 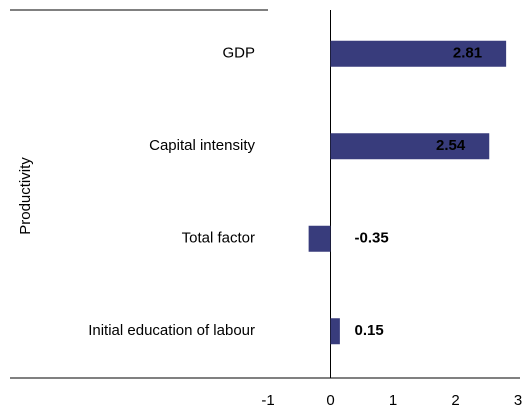 What do you see at coordinates (25, 196) in the screenshot?
I see `y-axis-label: Productivity` at bounding box center [25, 196].